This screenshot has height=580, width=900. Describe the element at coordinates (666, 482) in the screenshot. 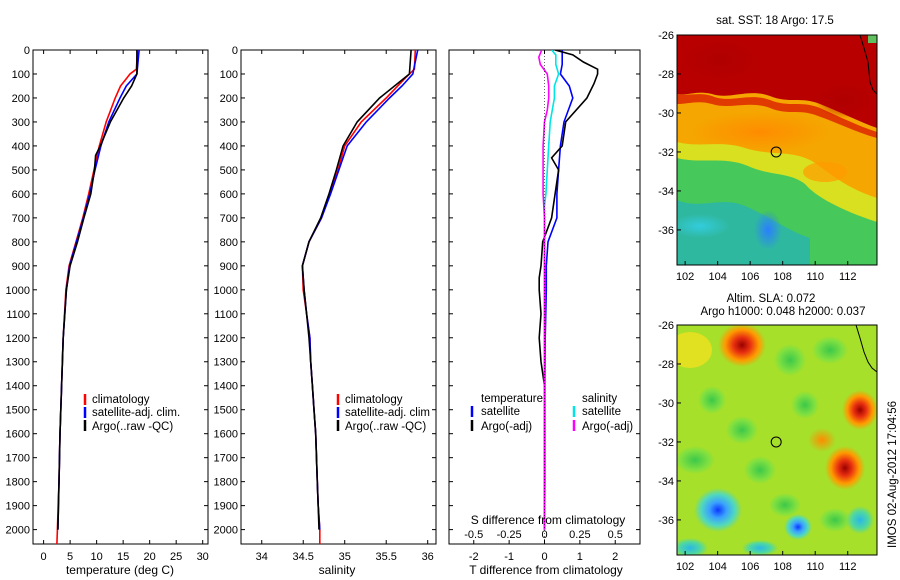

I see `map-y-tick-label: -34` at that location.